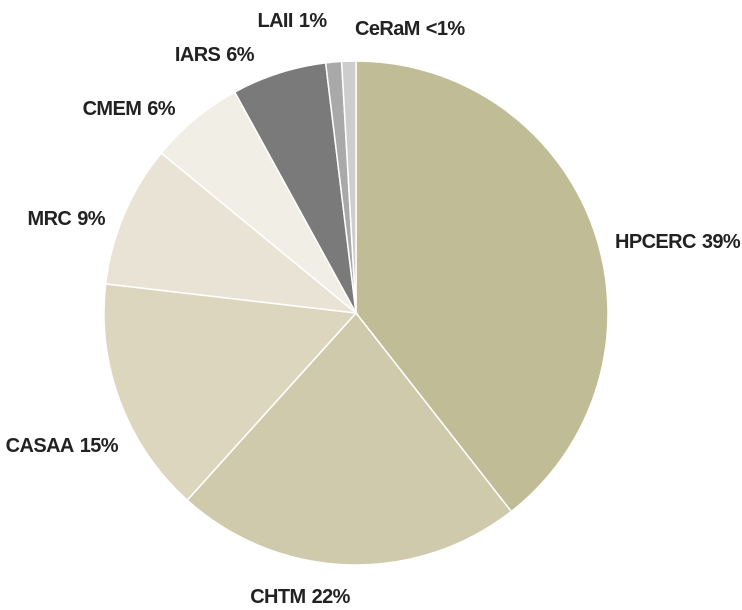 This screenshot has width=742, height=610. What do you see at coordinates (198, 55) in the screenshot?
I see `slice-label-name: IARS` at bounding box center [198, 55].